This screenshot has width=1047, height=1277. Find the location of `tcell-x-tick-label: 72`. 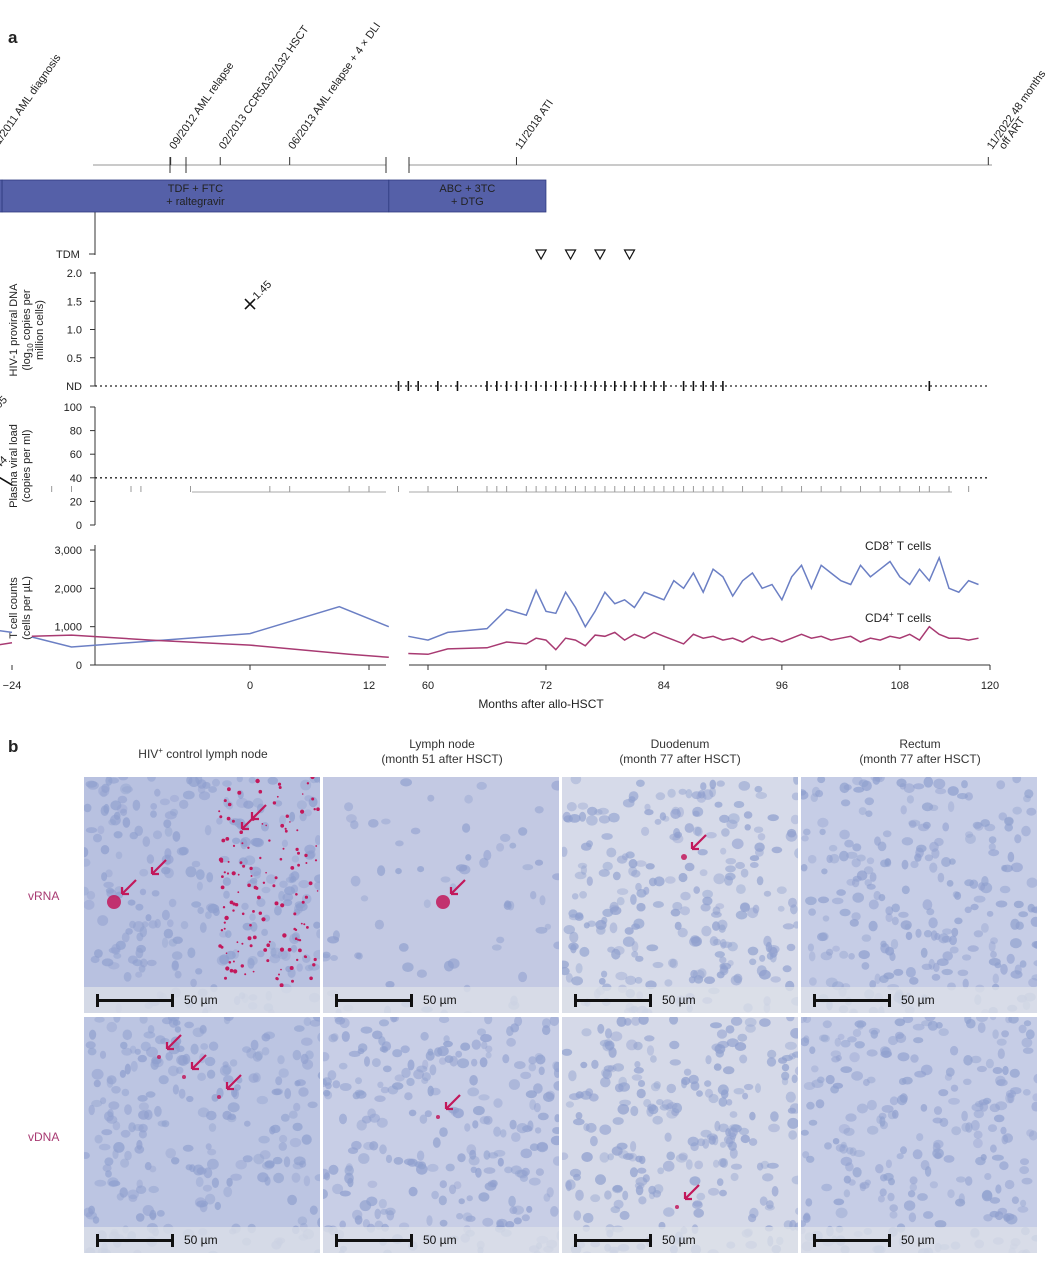

tcell-x-tick-label: 72 is located at coordinates (546, 686).